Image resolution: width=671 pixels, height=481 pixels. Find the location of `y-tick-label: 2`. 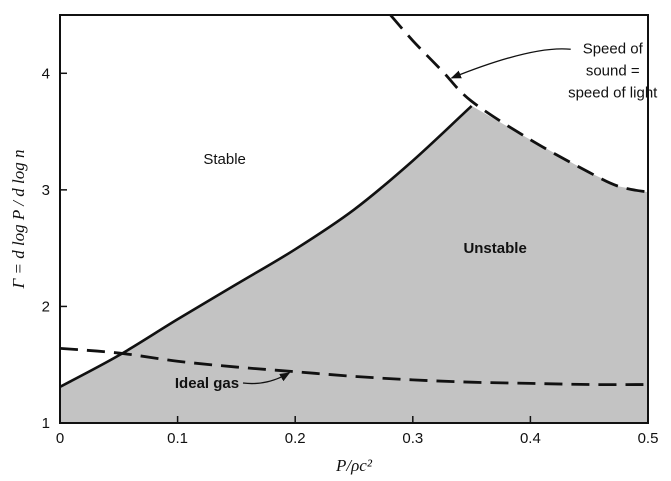

y-tick-label: 2 is located at coordinates (46, 306).